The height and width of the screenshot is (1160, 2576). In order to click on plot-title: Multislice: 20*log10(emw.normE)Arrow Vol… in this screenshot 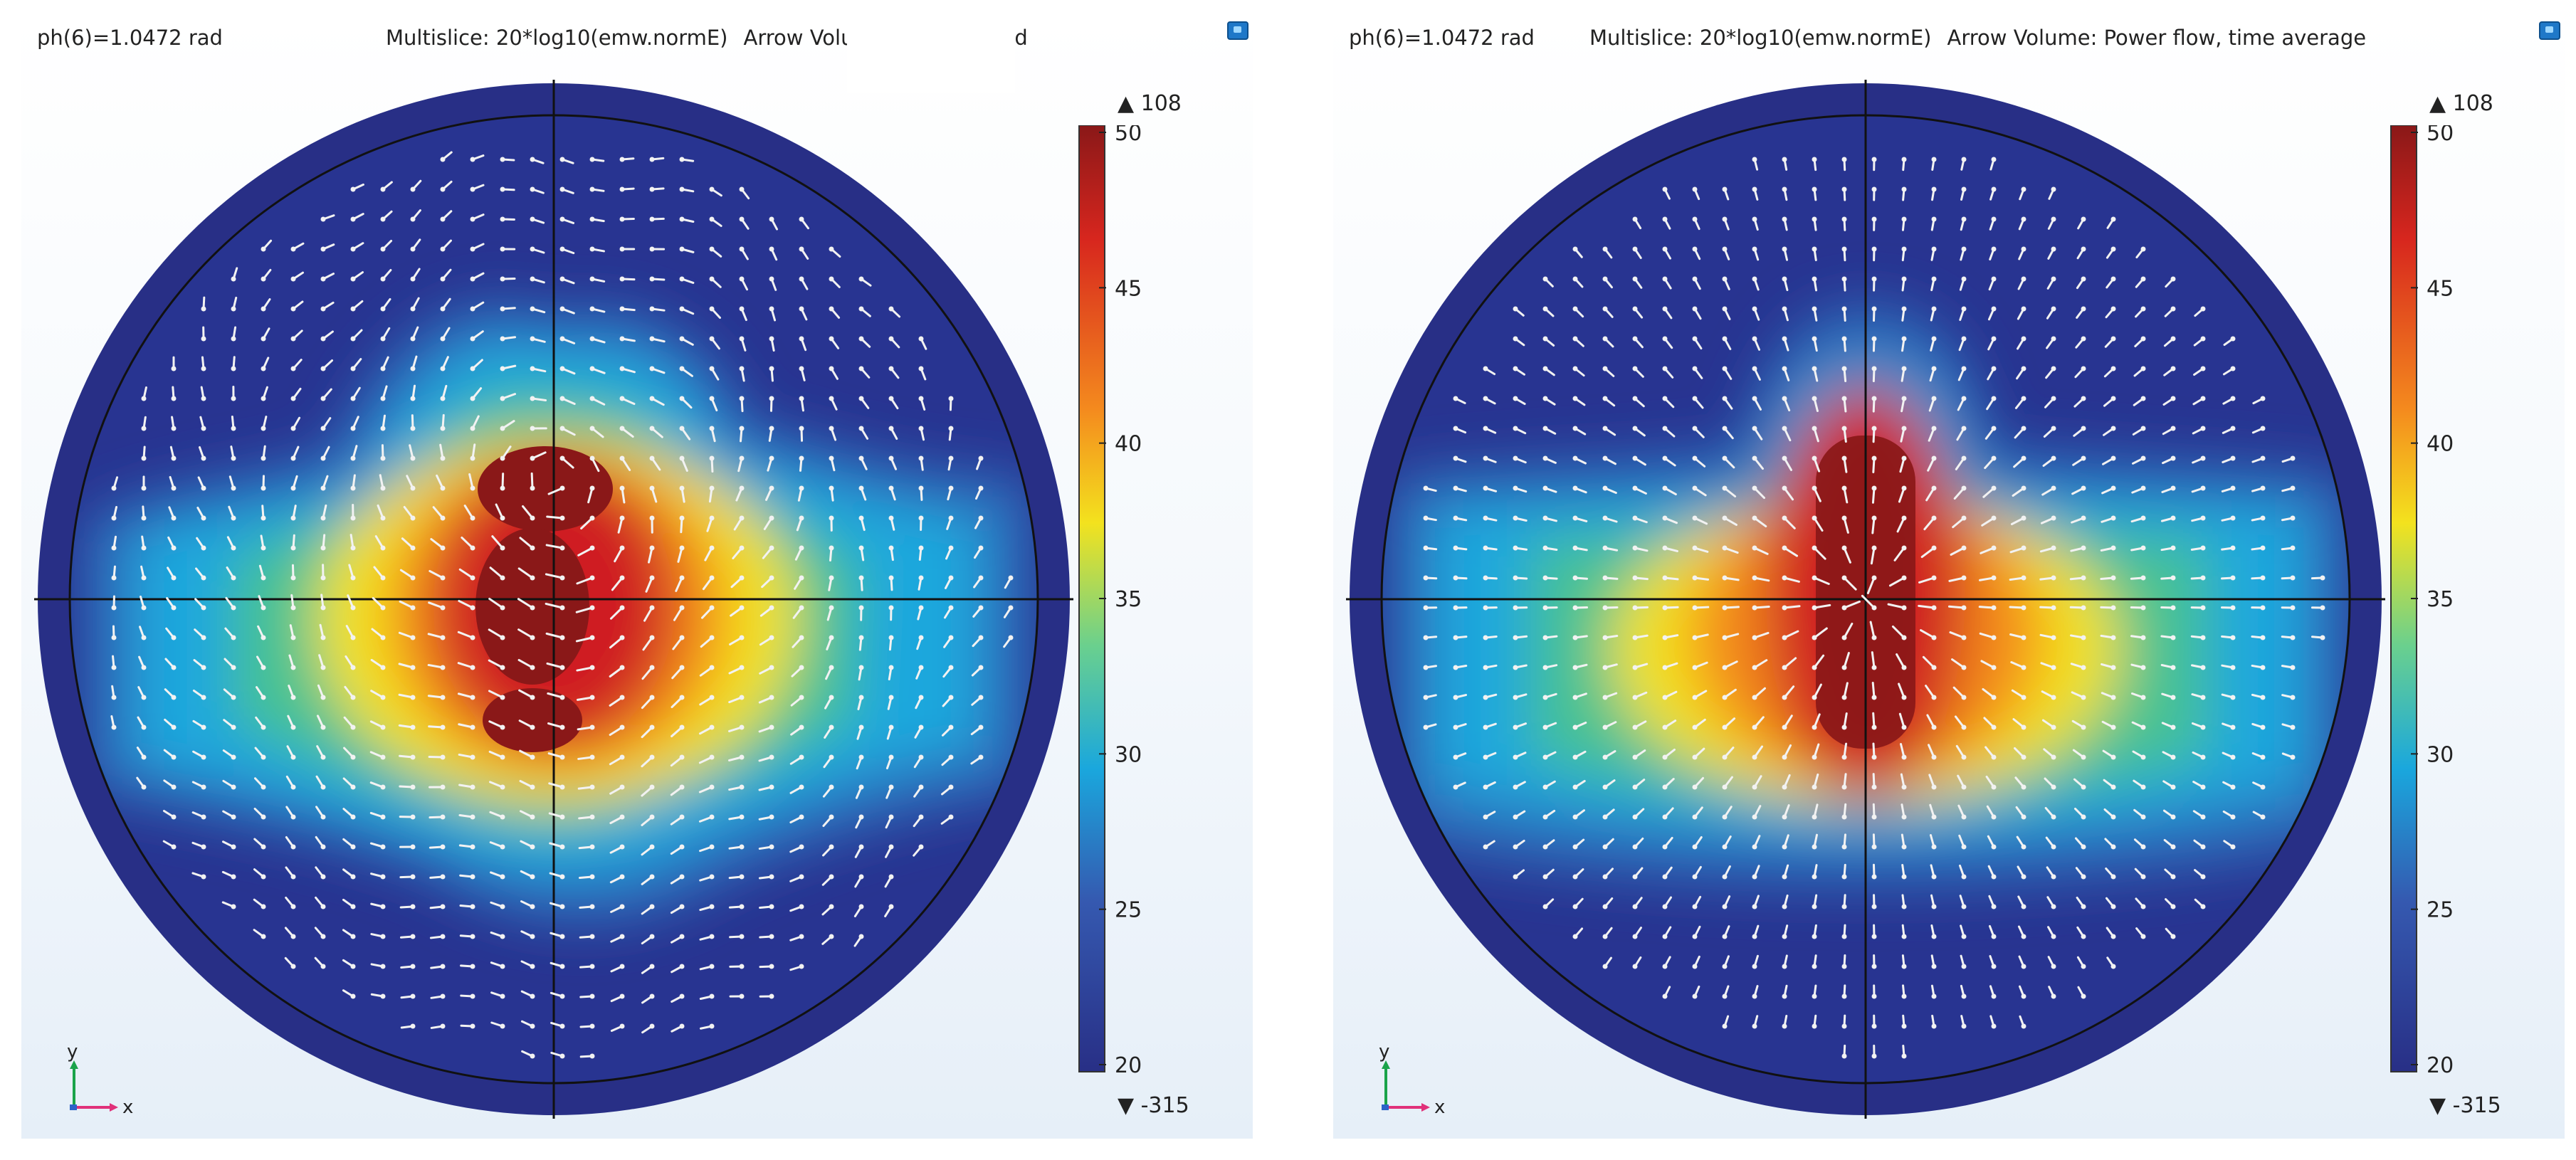, I will do `click(1978, 38)`.